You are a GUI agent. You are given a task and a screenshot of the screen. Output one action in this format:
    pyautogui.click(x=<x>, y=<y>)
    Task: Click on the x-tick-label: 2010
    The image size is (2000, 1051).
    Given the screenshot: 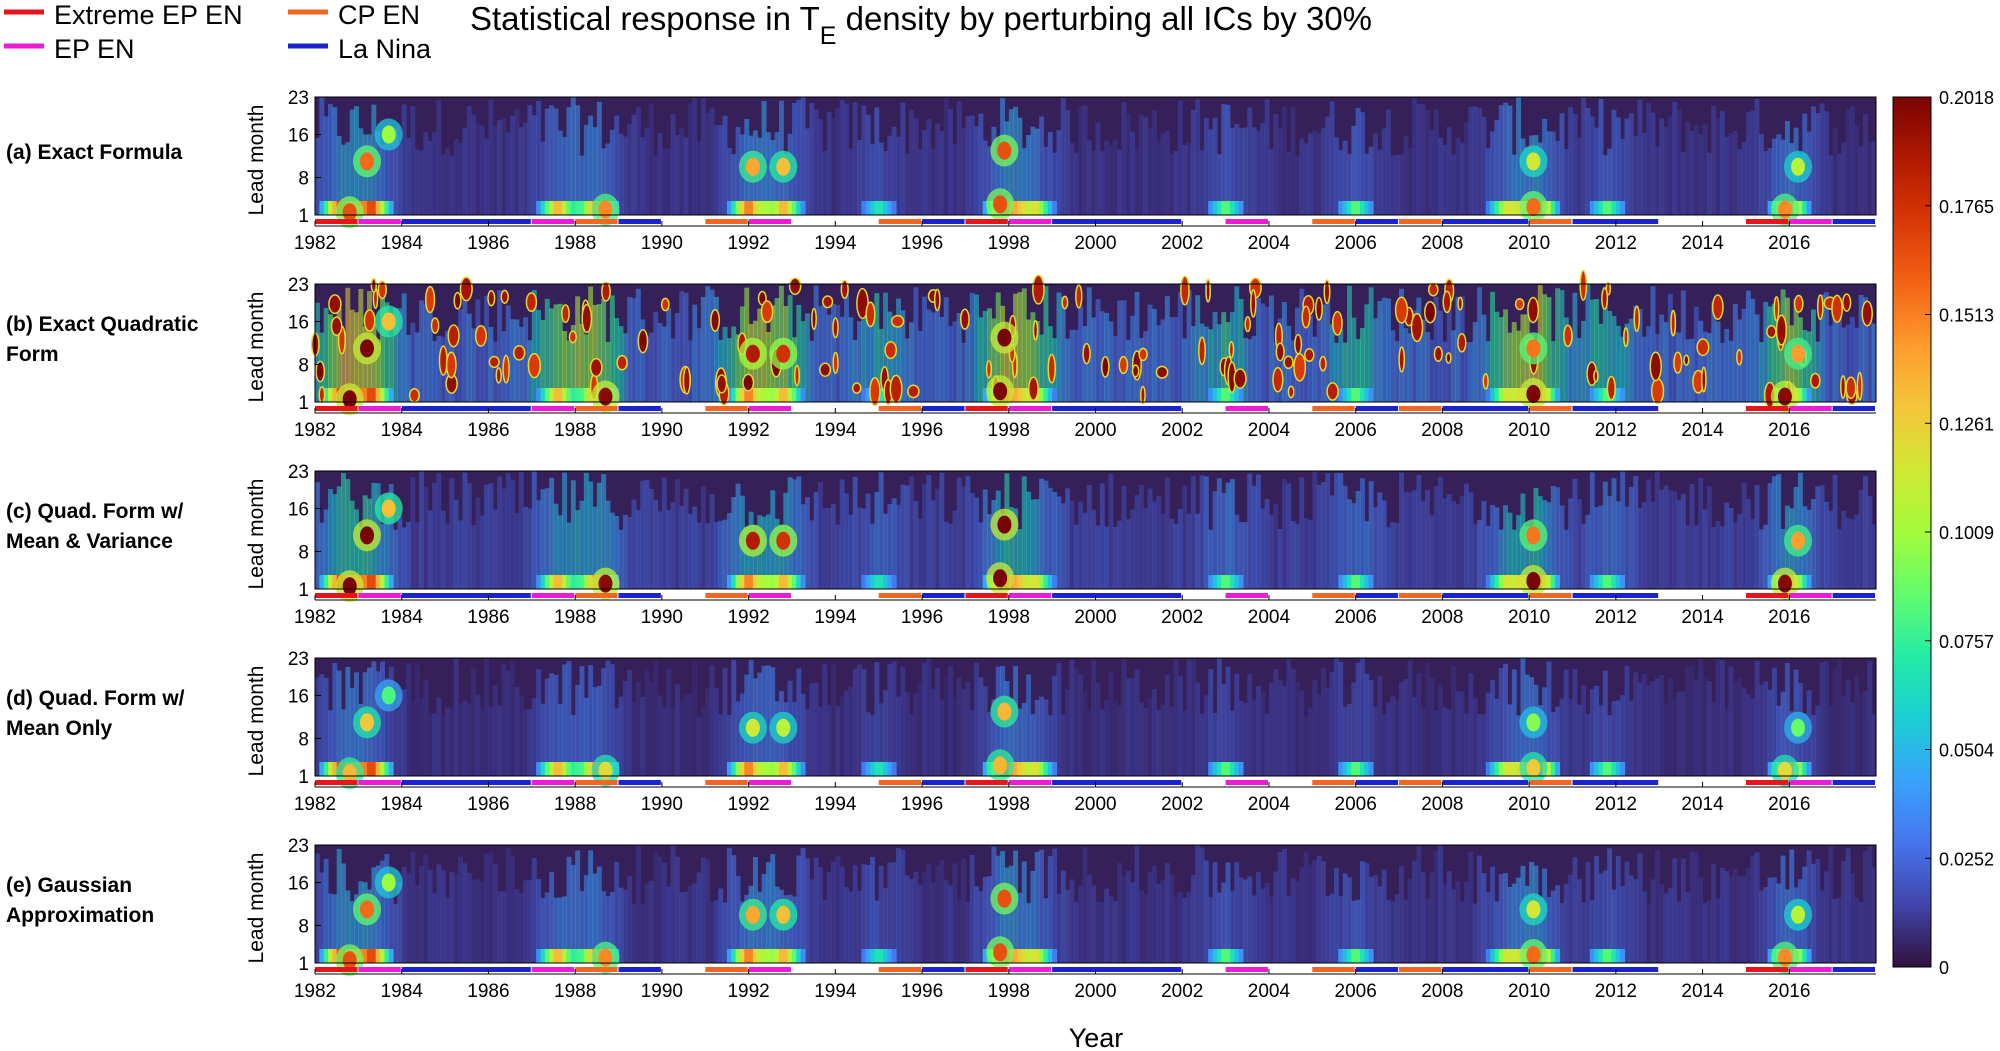 What is the action you would take?
    pyautogui.click(x=1529, y=617)
    